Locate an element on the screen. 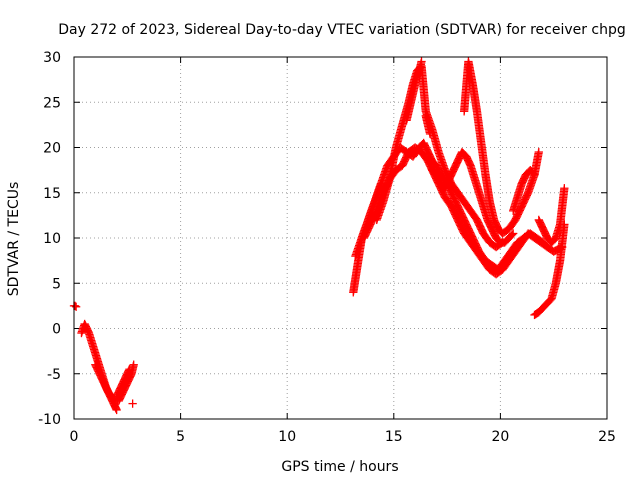 The image size is (640, 485). y-tick-label: 0 is located at coordinates (56, 330).